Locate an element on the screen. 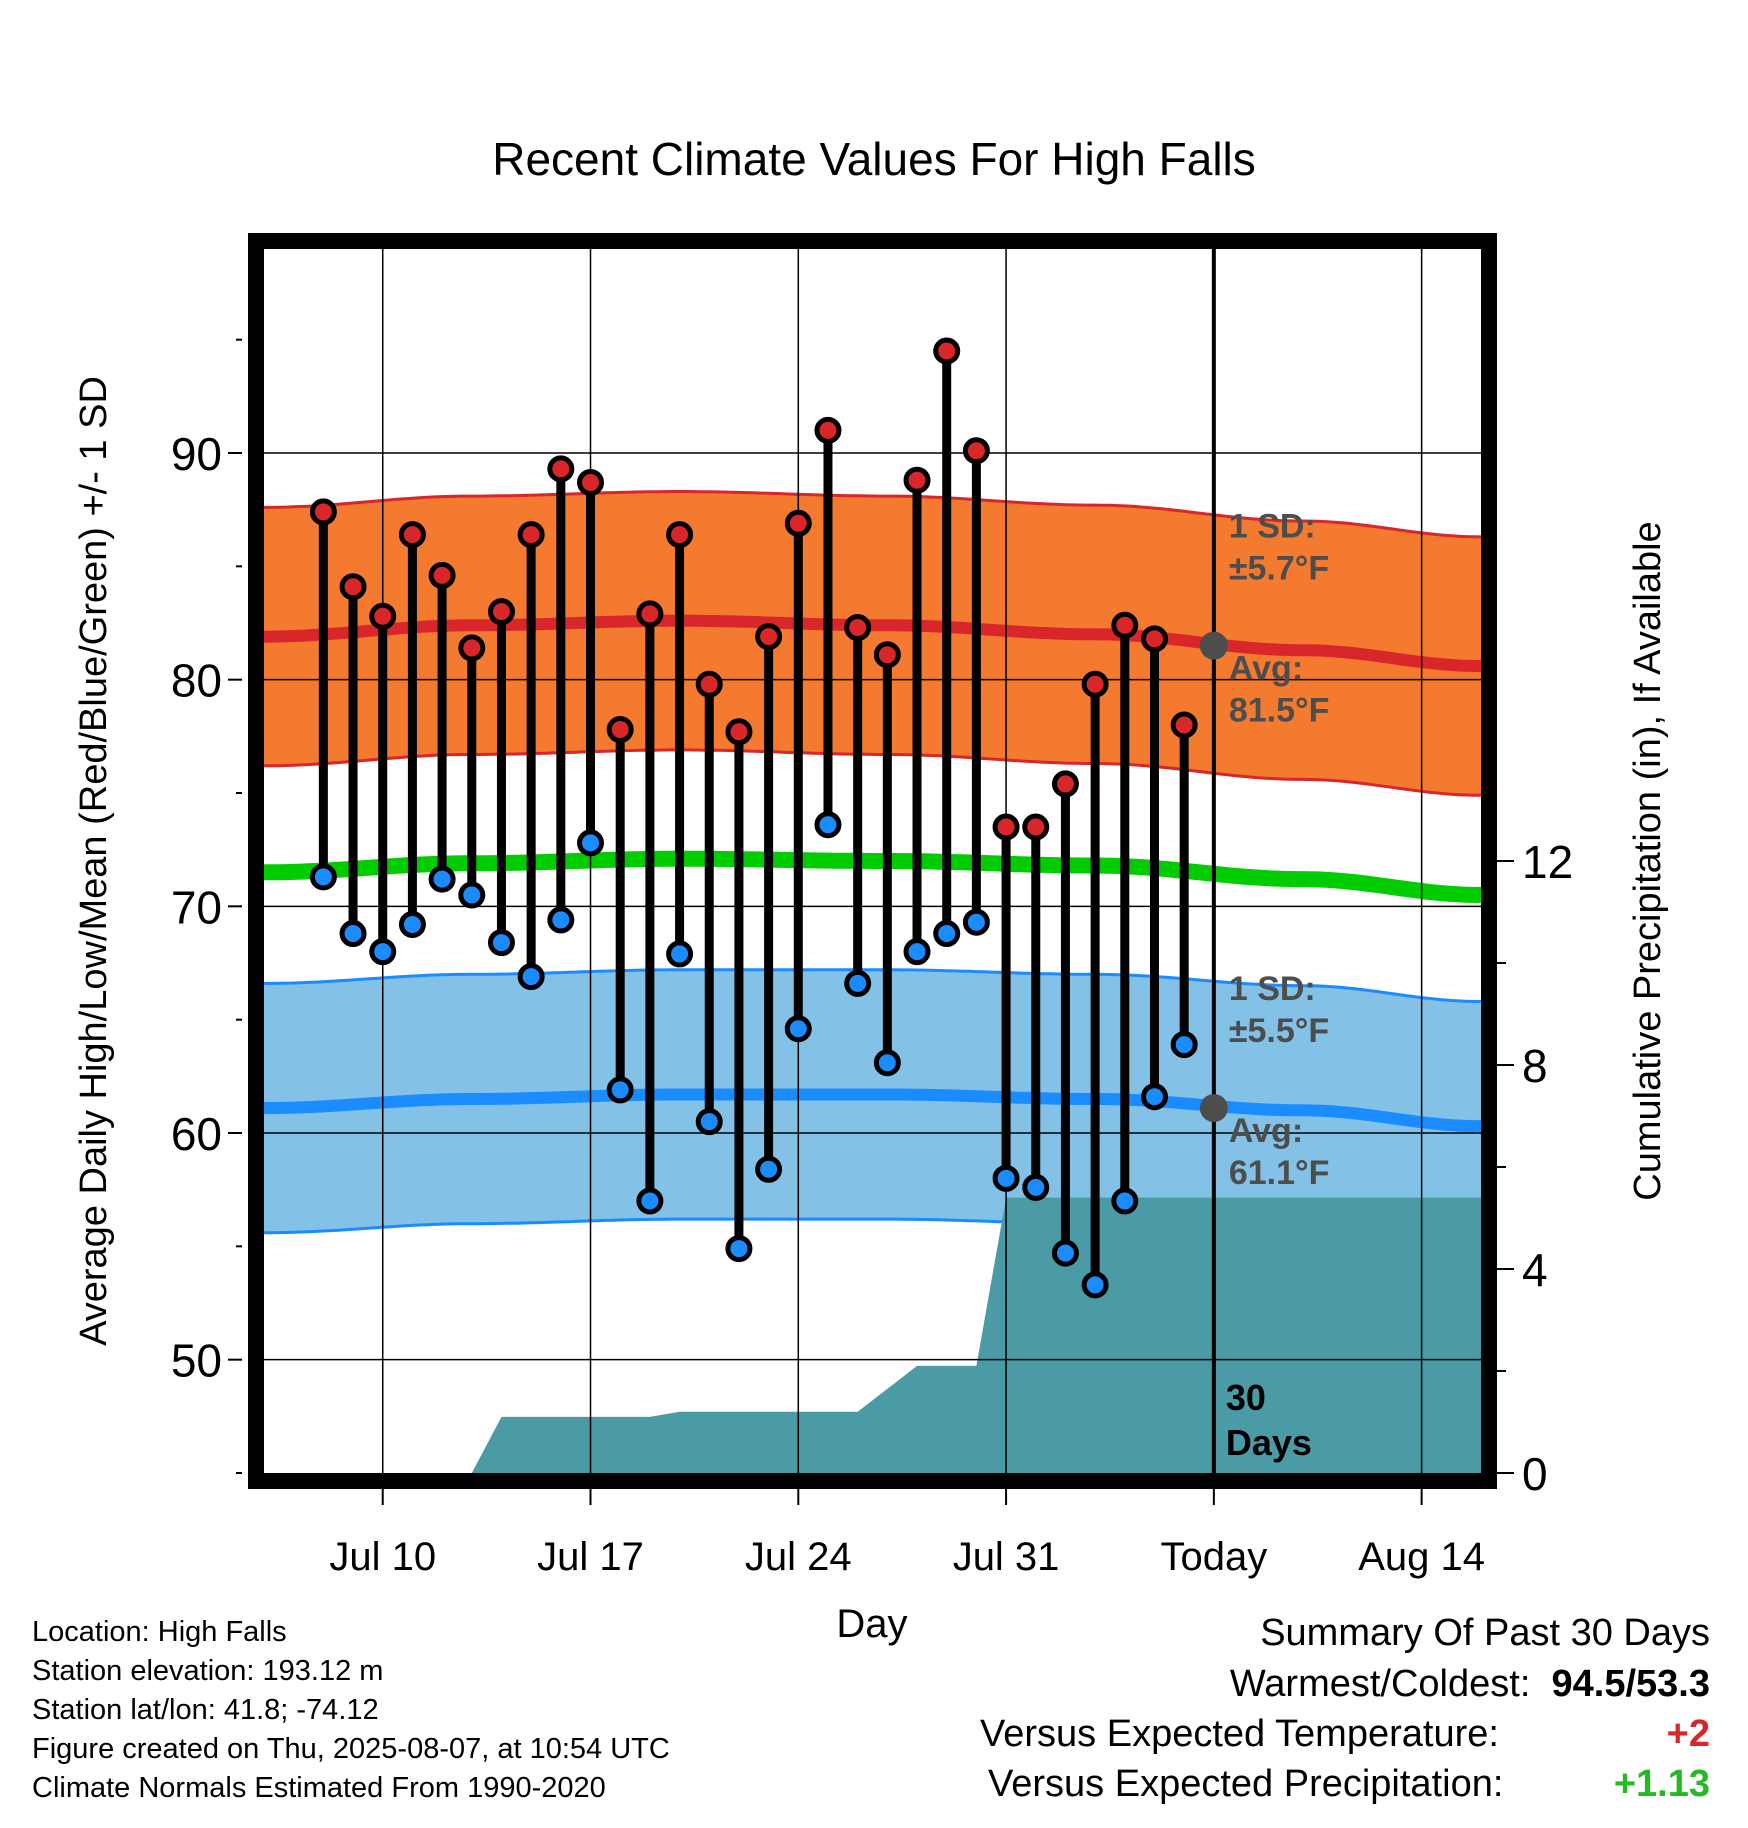 The height and width of the screenshot is (1828, 1748). low-sd-label: 1 SD: is located at coordinates (1272, 989).